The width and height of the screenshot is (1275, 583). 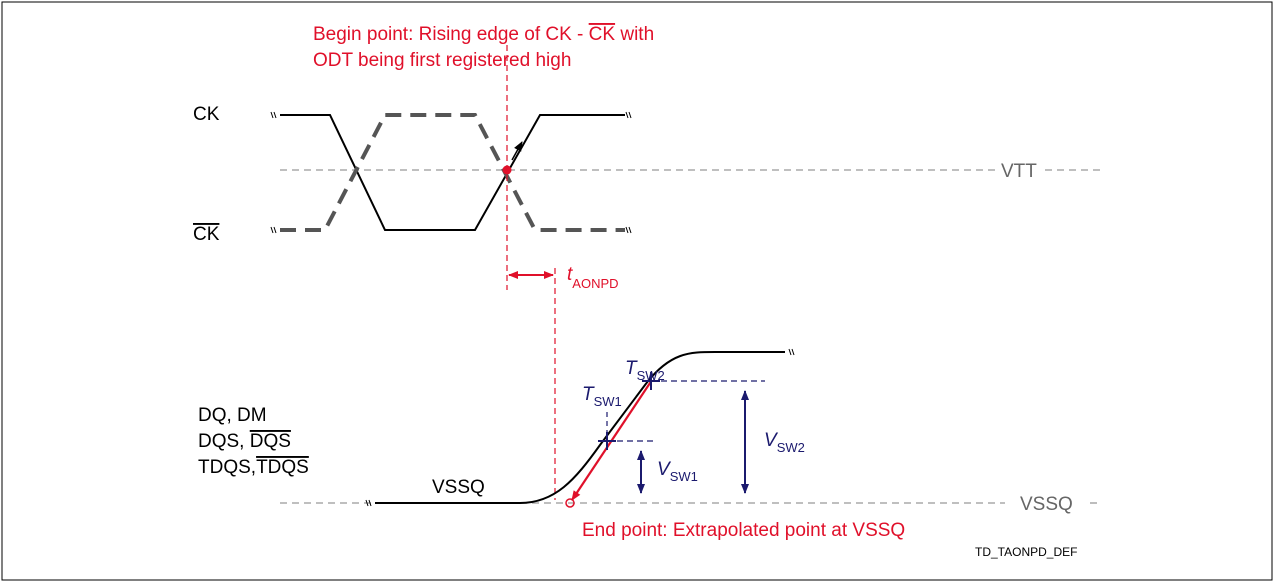 What do you see at coordinates (677, 471) in the screenshot?
I see `vsw1-label: VSW1` at bounding box center [677, 471].